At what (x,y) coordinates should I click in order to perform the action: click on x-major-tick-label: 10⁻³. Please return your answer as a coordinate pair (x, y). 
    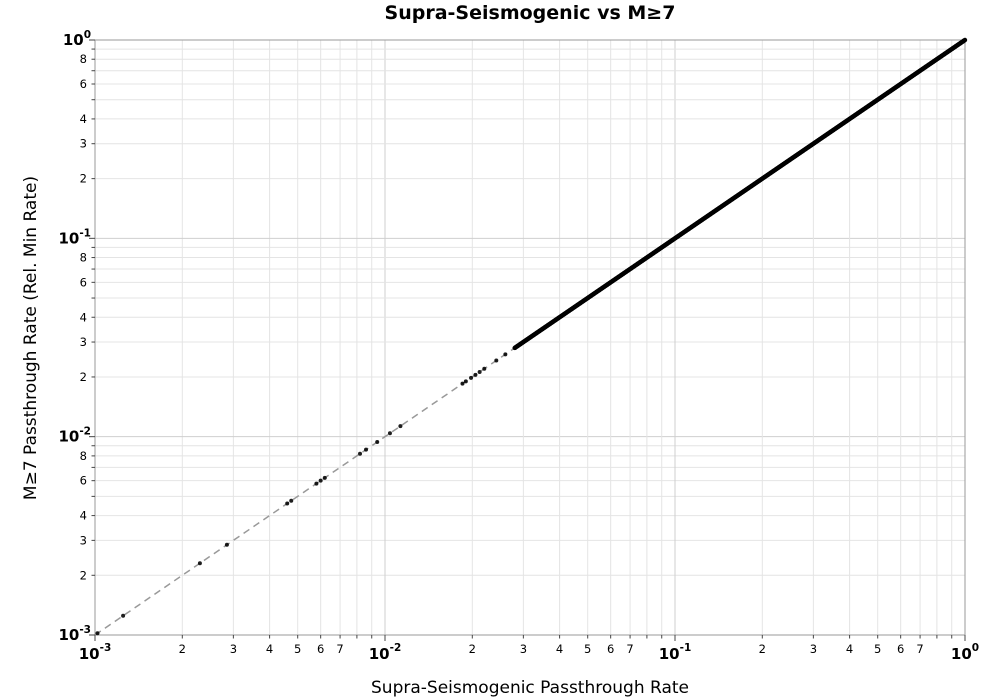
    Looking at the image, I should click on (95, 652).